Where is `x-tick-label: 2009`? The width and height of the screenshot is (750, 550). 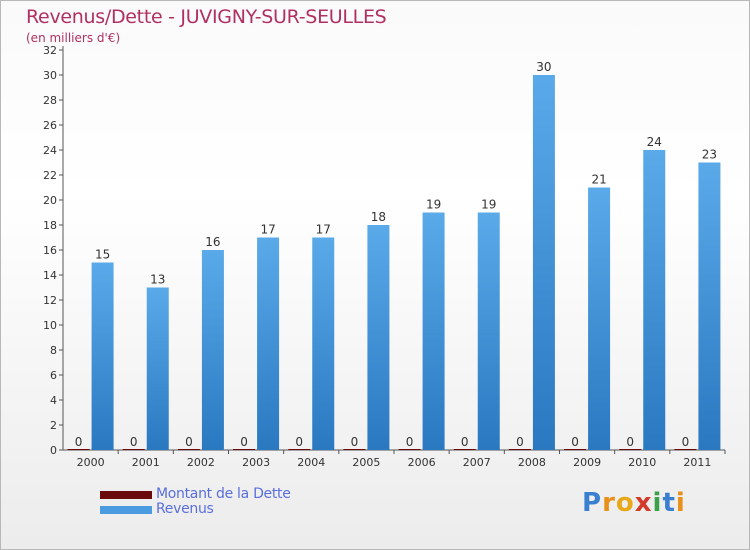
x-tick-label: 2009 is located at coordinates (587, 462).